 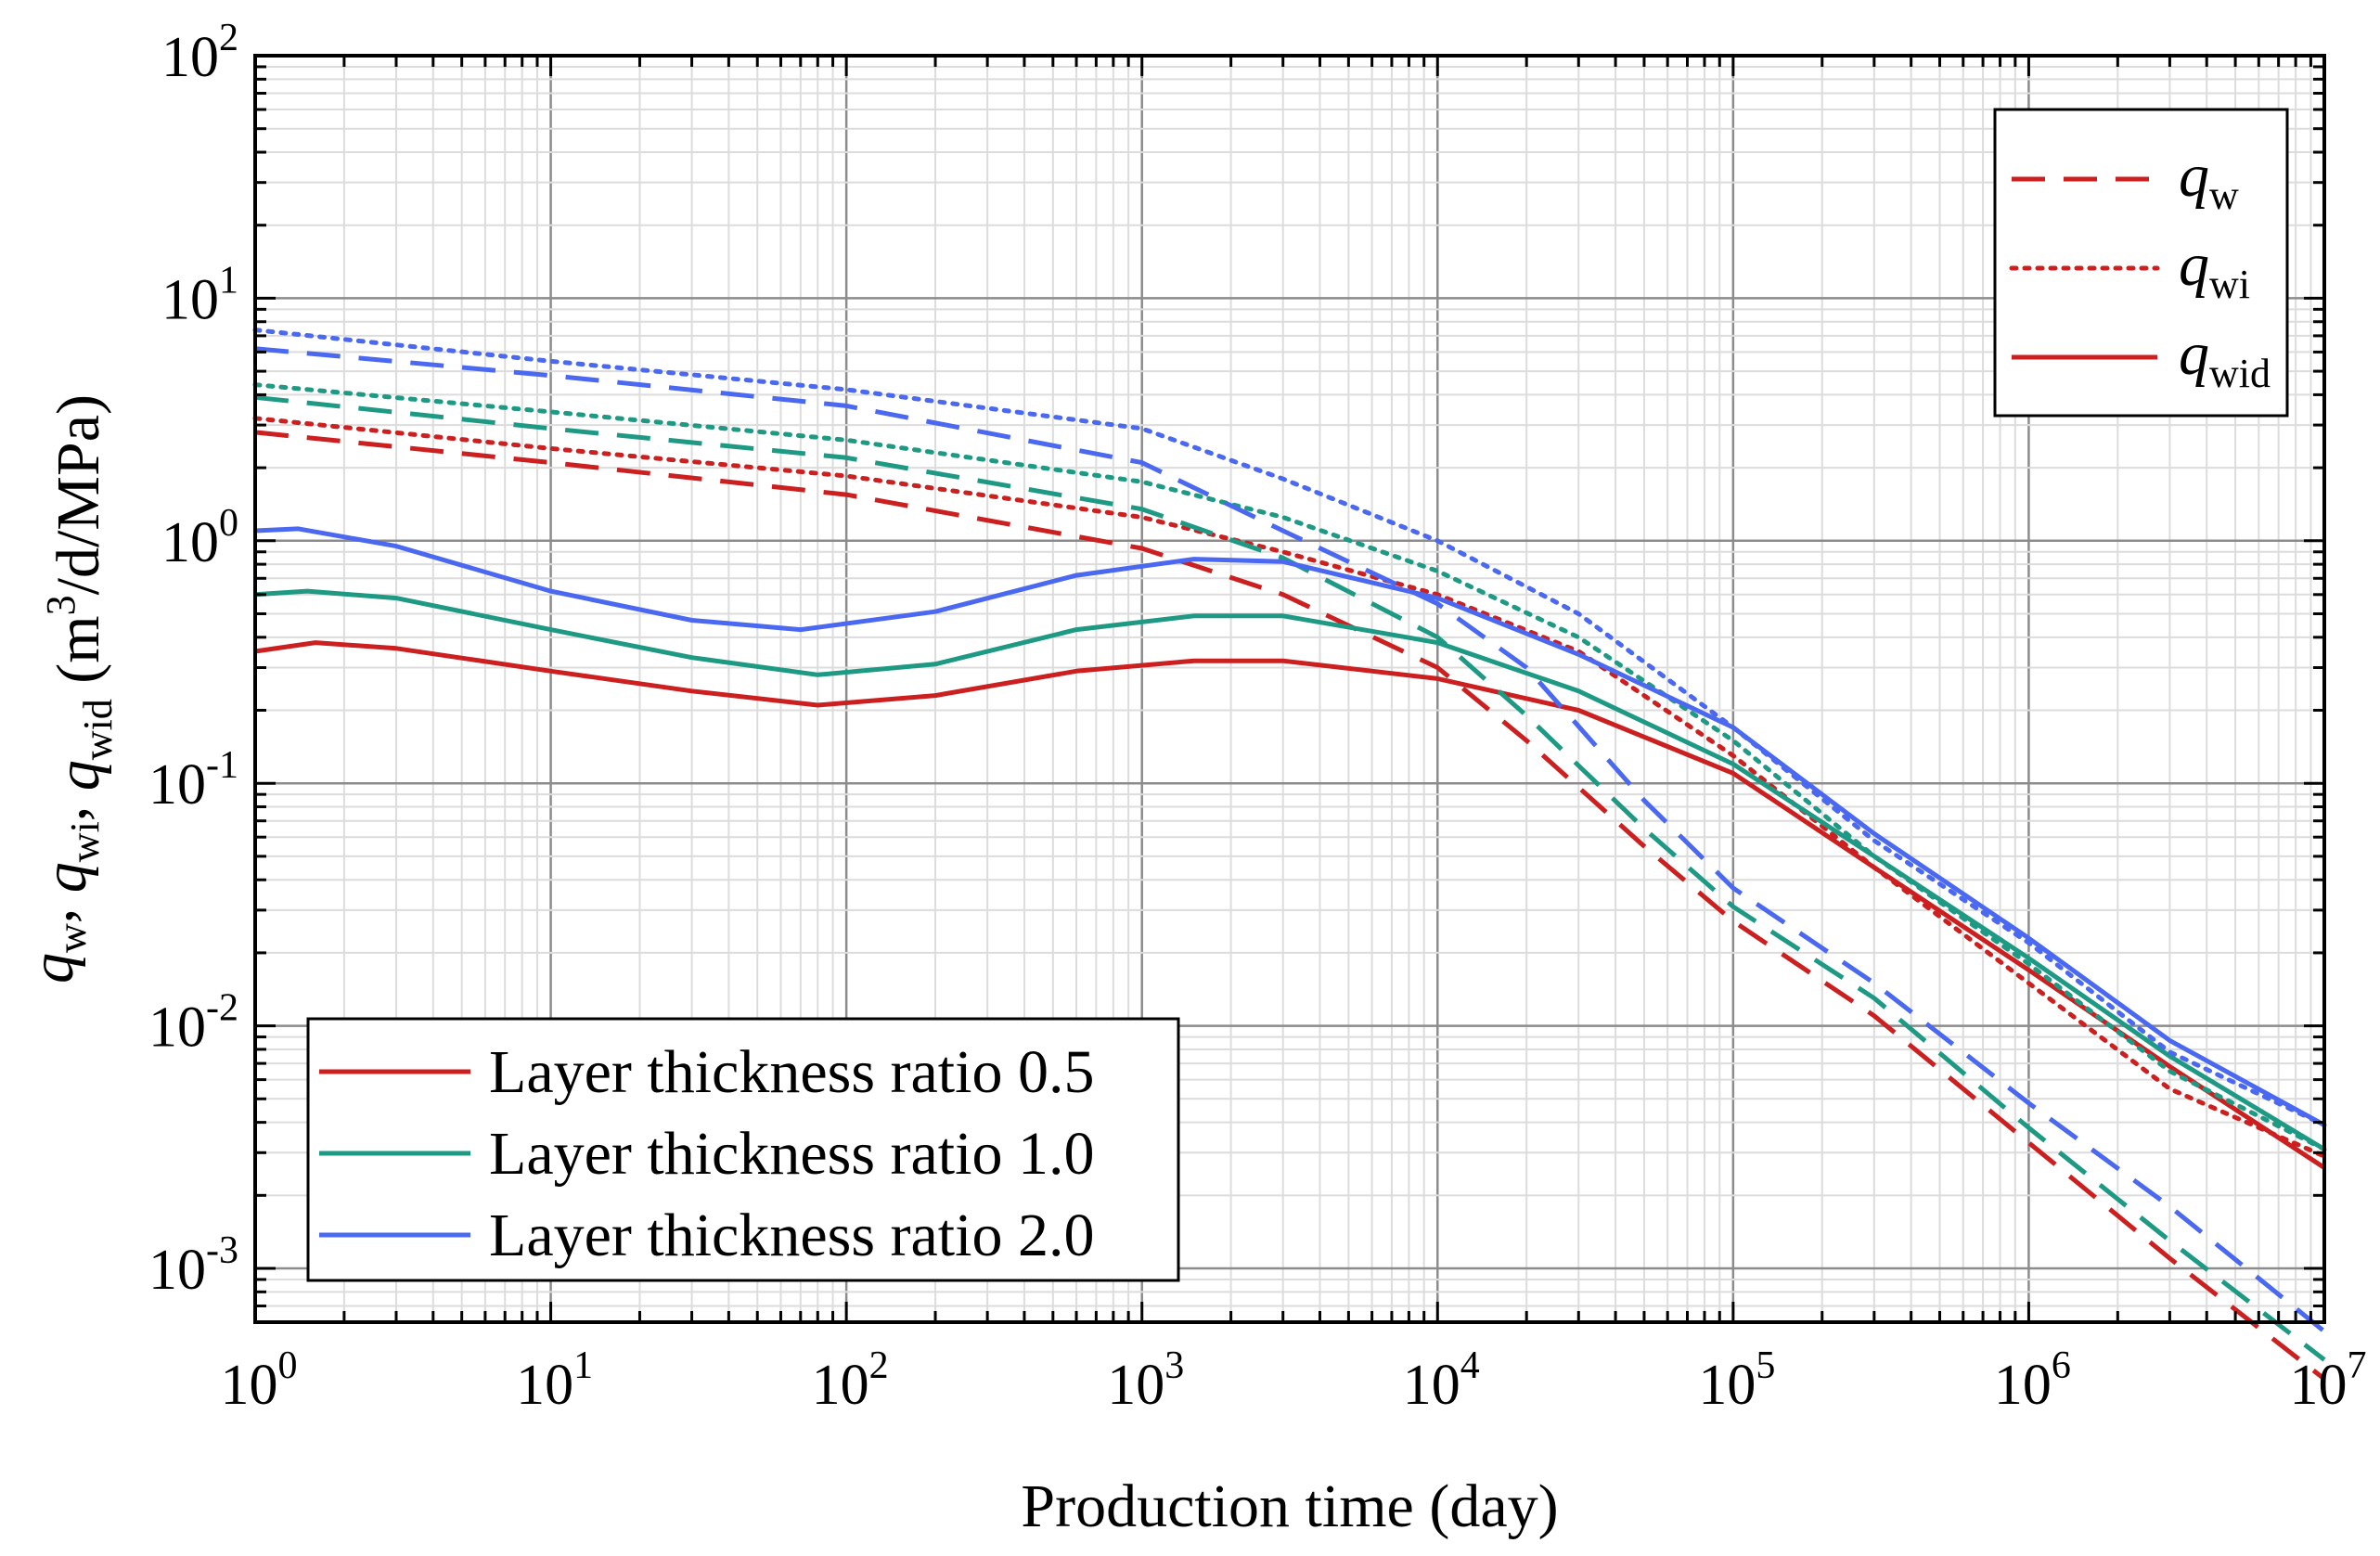 What do you see at coordinates (2032, 1380) in the screenshot?
I see `x-tick-label: 10⁶` at bounding box center [2032, 1380].